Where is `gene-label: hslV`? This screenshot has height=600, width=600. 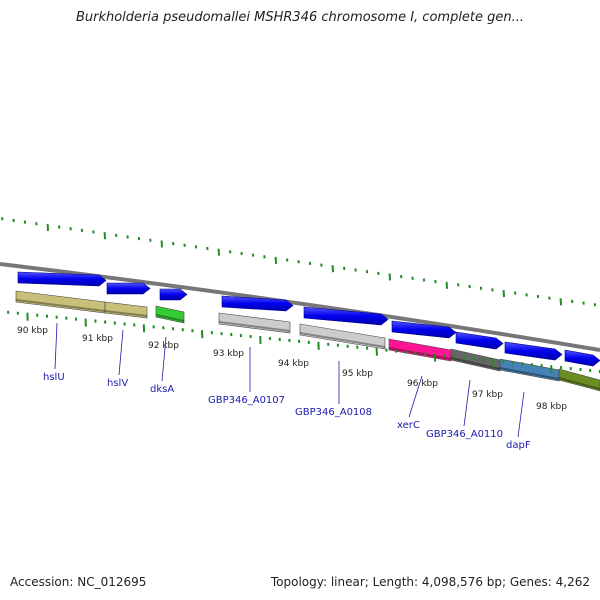 gene-label: hslV is located at coordinates (117, 383).